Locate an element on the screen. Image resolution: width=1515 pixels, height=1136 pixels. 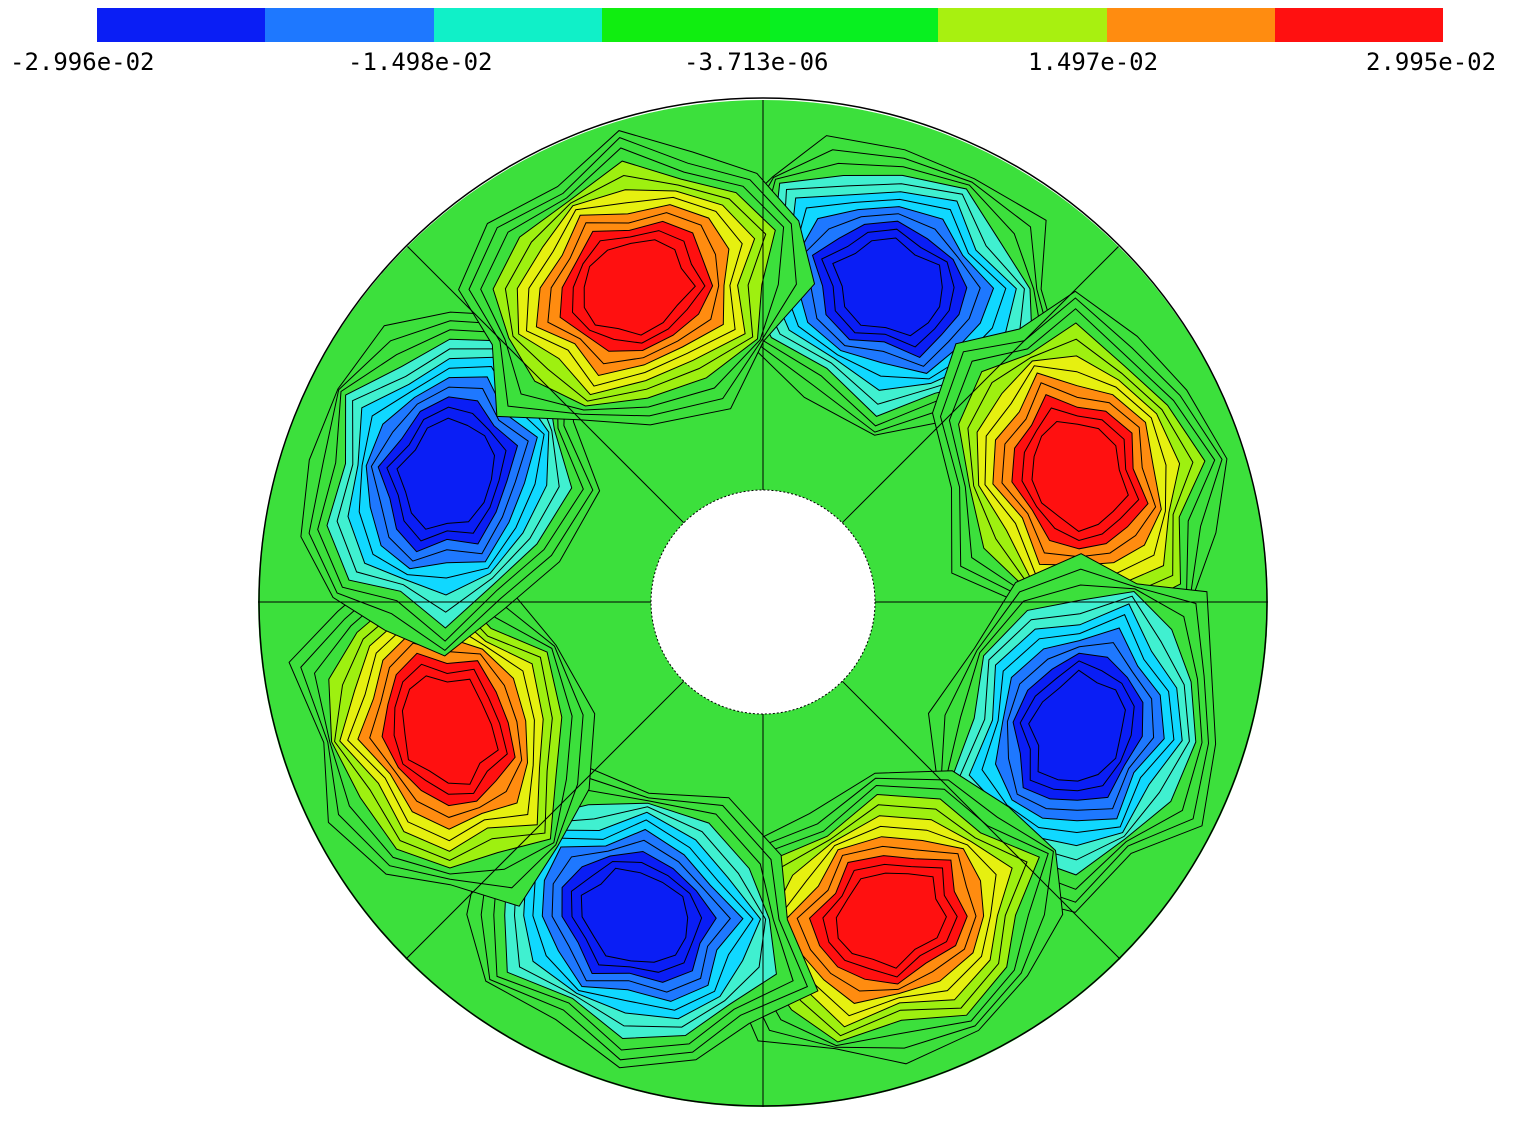
legend-label-min: -2.996e-02 is located at coordinates (82, 62).